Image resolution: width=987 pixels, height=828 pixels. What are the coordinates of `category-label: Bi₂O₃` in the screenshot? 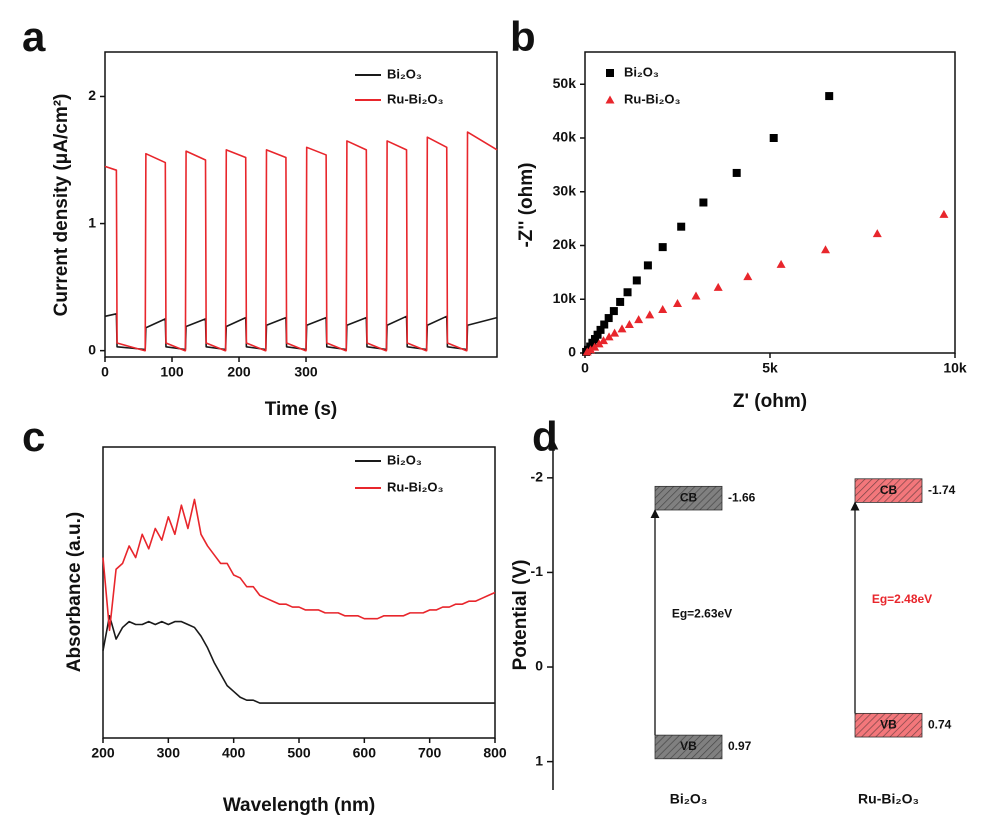 It's located at (689, 799).